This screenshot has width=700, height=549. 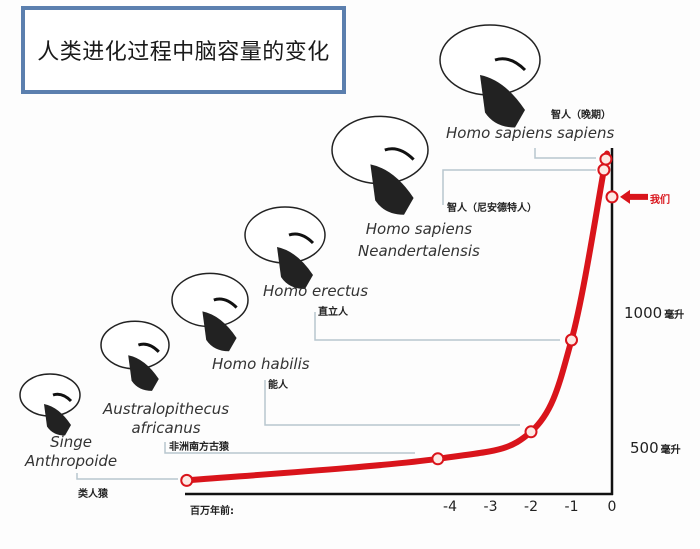 What do you see at coordinates (492, 208) in the screenshot?
I see `chinese-name-neandertalensis: 智人（尼安德特人）` at bounding box center [492, 208].